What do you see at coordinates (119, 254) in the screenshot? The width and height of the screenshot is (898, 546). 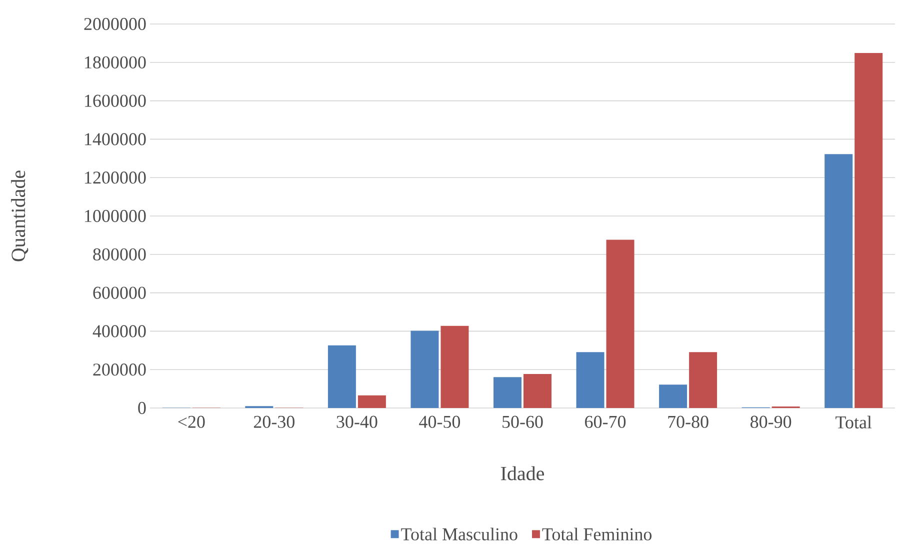 I see `y-tick-label: 800000` at bounding box center [119, 254].